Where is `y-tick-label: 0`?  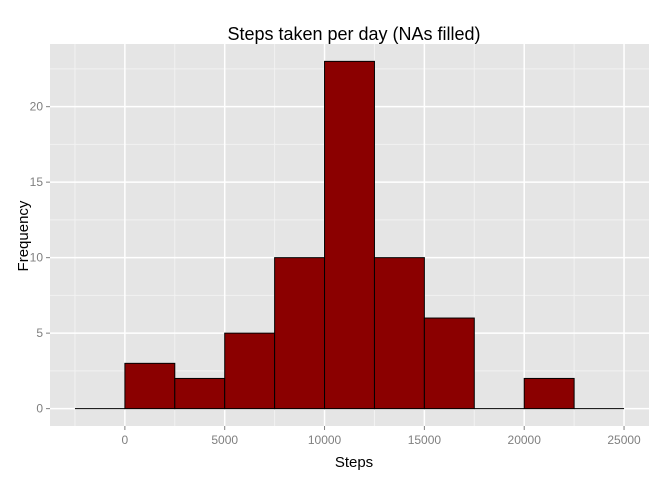
y-tick-label: 0 is located at coordinates (39, 409).